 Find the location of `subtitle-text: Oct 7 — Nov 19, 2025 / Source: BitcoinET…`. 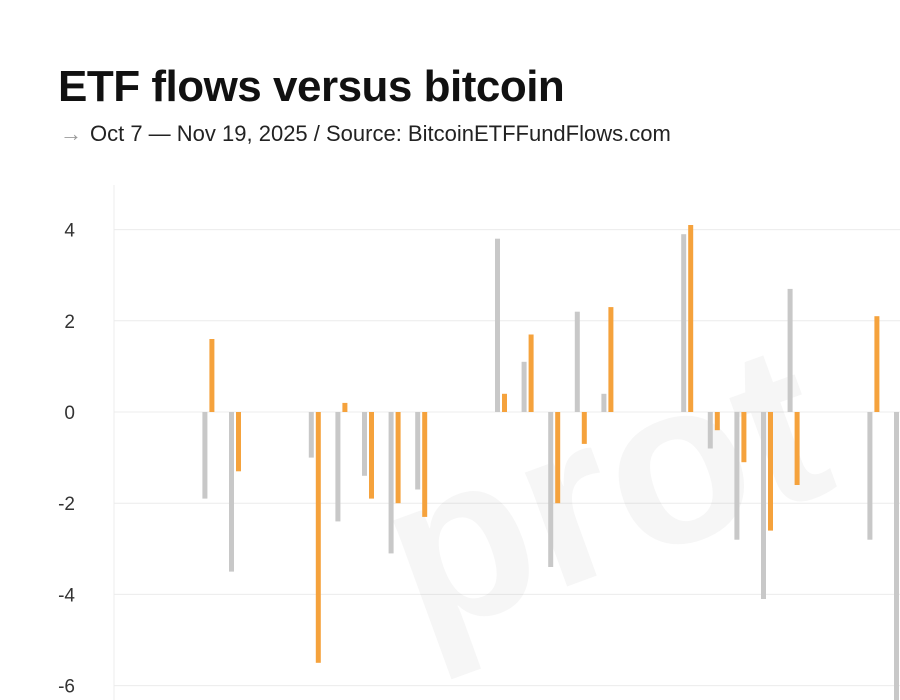

subtitle-text: Oct 7 — Nov 19, 2025 / Source: BitcoinET… is located at coordinates (380, 133).